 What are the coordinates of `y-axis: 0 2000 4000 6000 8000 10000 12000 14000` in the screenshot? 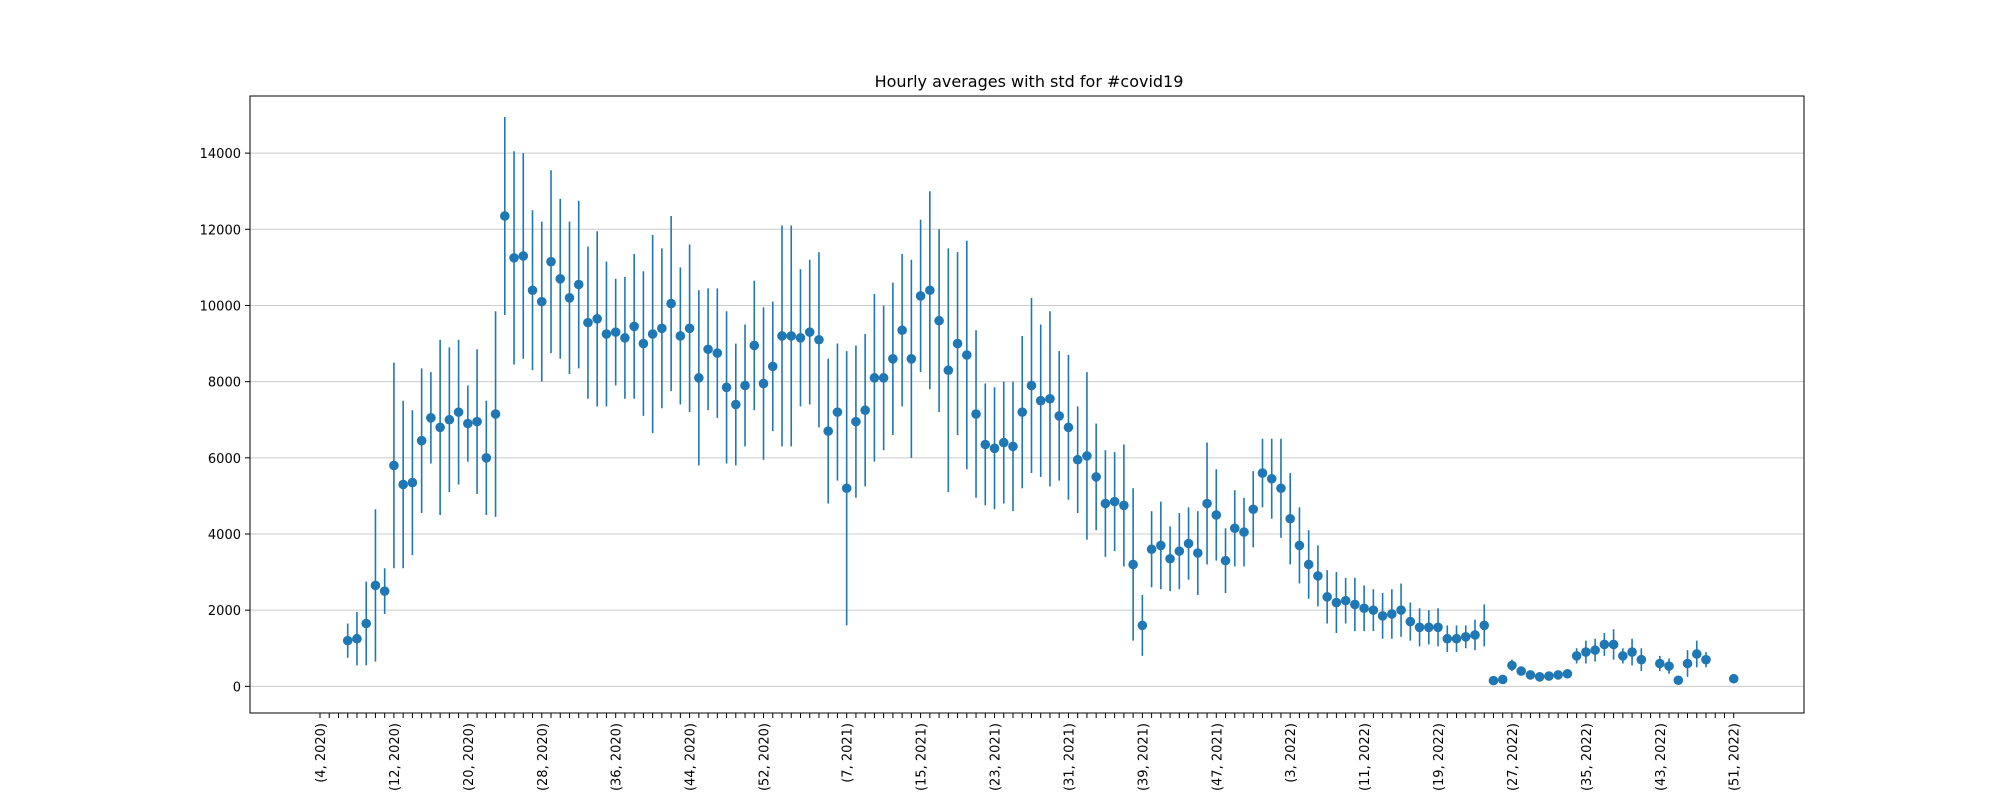 It's located at (225, 421).